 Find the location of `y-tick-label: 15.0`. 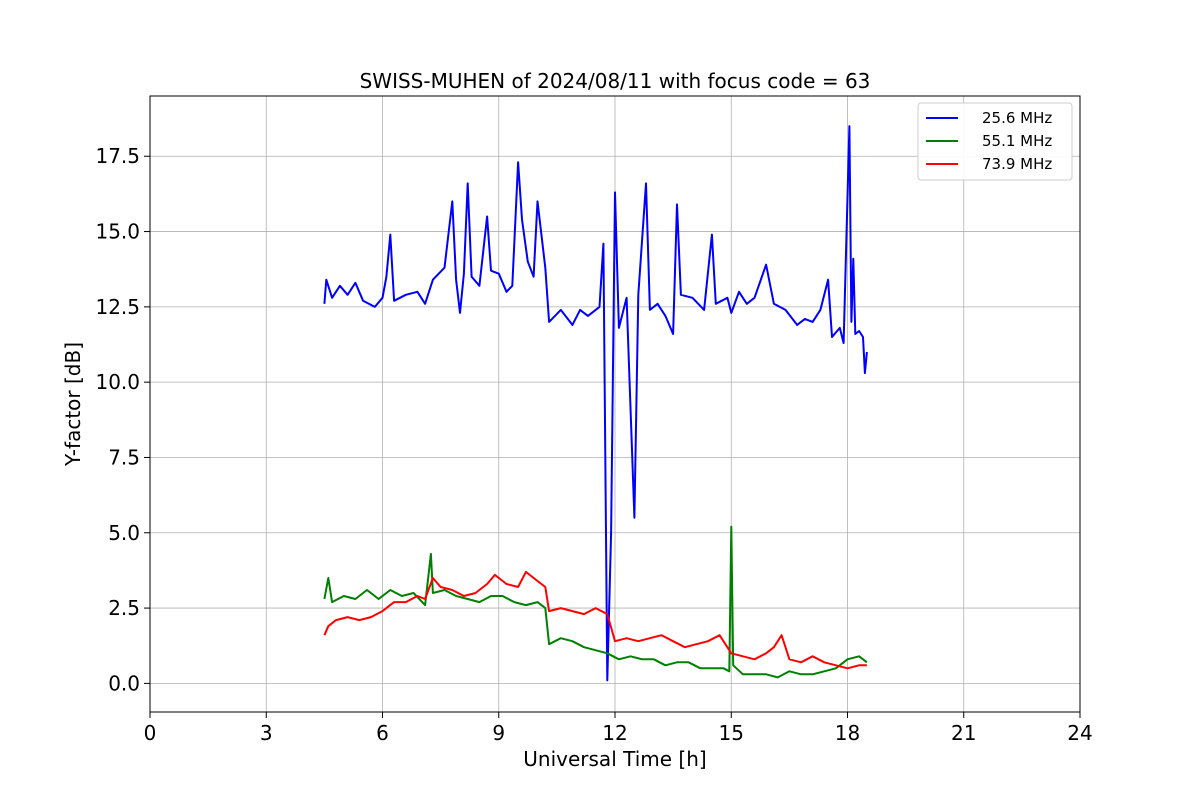

y-tick-label: 15.0 is located at coordinates (117, 232).